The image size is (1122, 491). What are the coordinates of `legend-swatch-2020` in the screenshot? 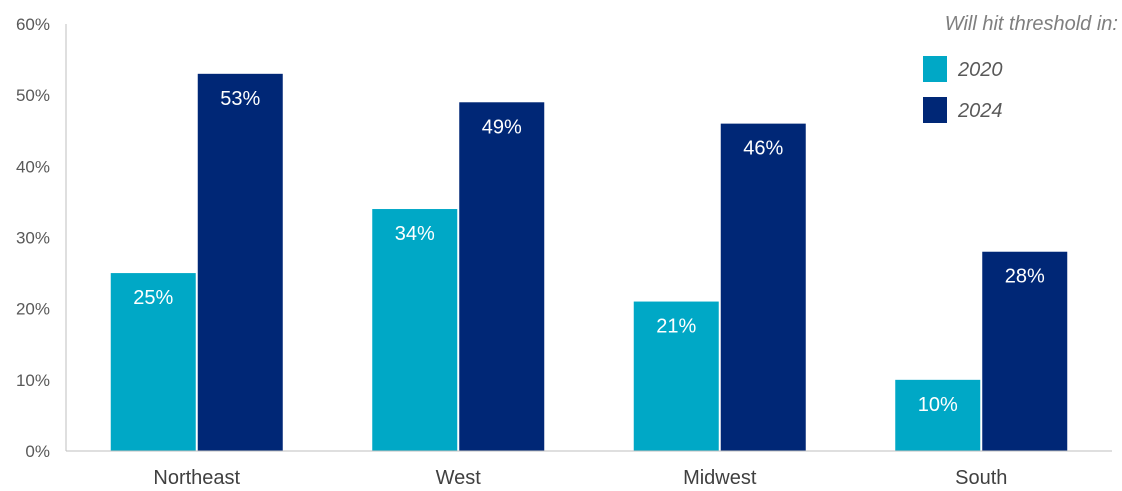 It's located at (935, 69).